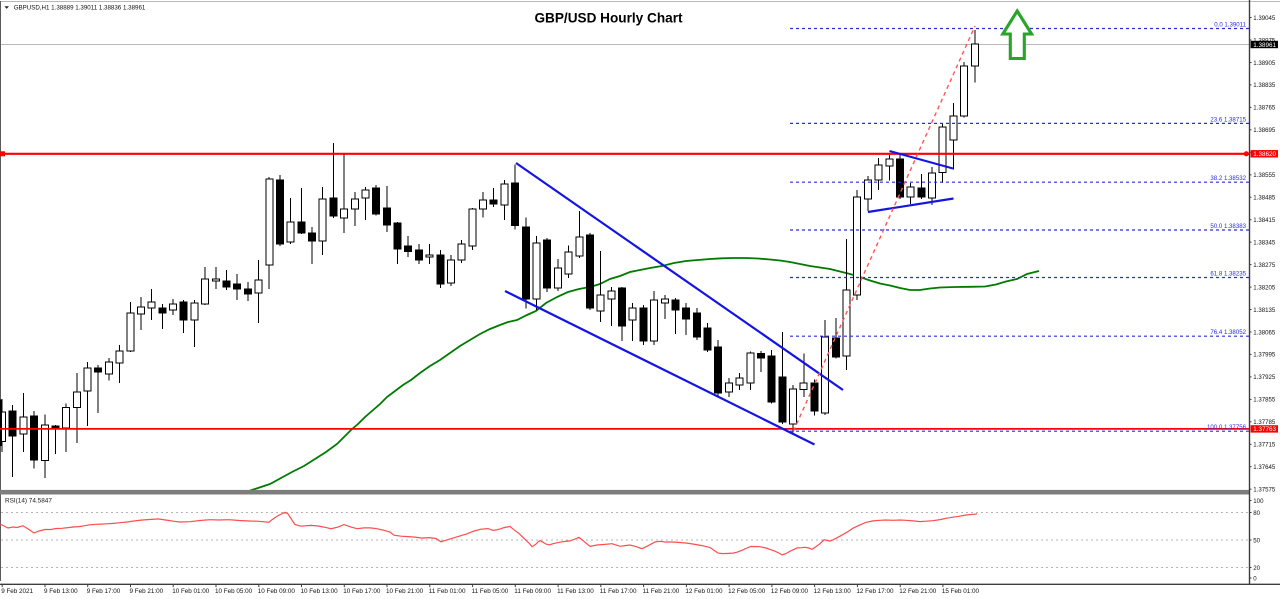  What do you see at coordinates (575, 591) in the screenshot?
I see `svg-text: 11 Feb 13:00` at bounding box center [575, 591].